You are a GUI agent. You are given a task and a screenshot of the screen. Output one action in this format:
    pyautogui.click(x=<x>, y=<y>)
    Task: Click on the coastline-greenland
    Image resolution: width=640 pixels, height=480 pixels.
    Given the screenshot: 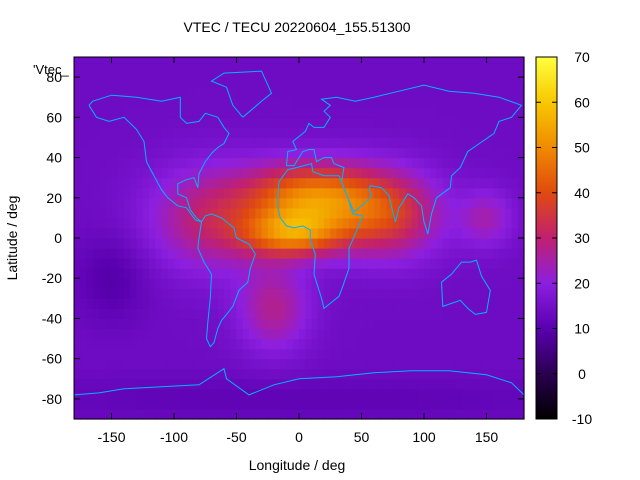 What is the action you would take?
    pyautogui.click(x=241, y=94)
    